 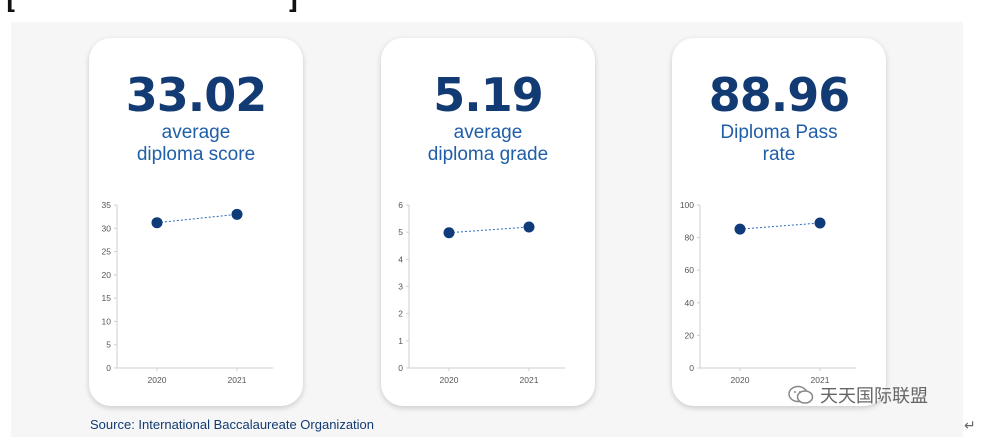 What do you see at coordinates (690, 270) in the screenshot?
I see `y-tick-label: 60` at bounding box center [690, 270].